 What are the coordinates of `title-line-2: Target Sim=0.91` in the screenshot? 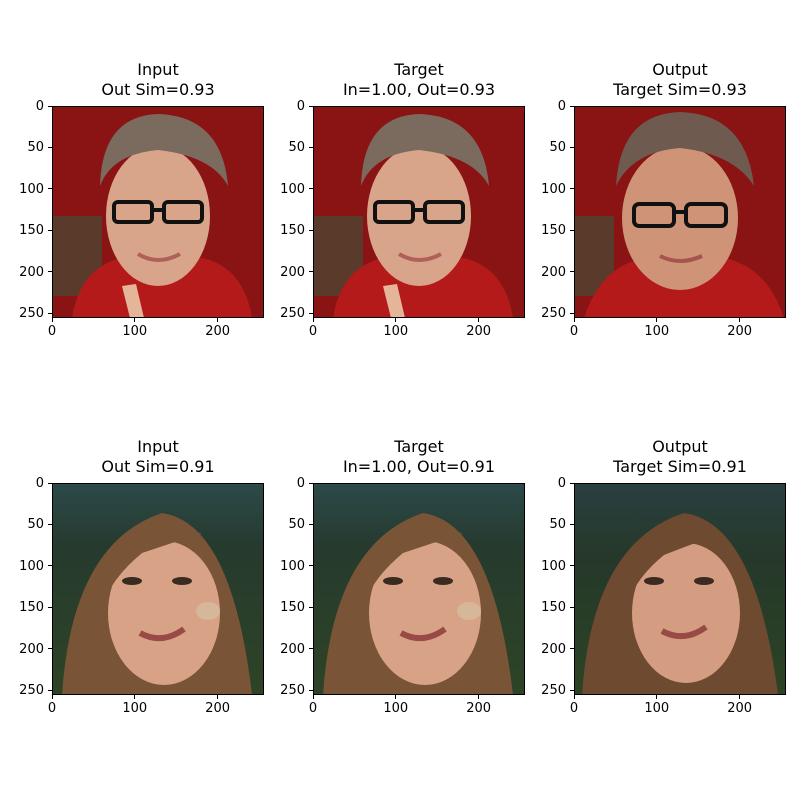 It's located at (680, 466).